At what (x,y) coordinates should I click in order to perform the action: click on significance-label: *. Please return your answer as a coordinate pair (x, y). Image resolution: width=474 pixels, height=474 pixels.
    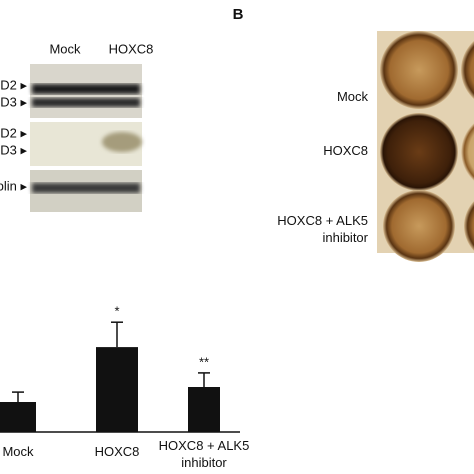
    Looking at the image, I should click on (116, 311).